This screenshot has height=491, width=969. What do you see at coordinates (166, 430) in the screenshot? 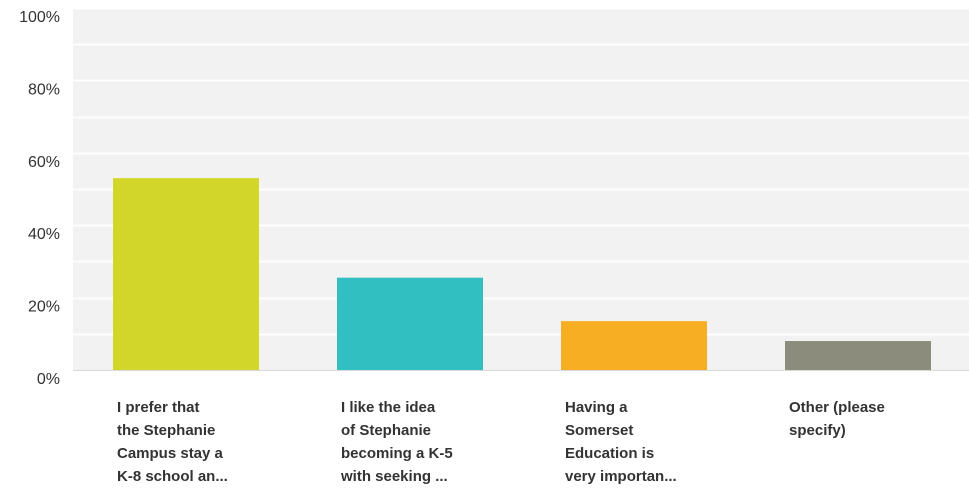
I see `x-category-label-line: the Stephanie` at bounding box center [166, 430].